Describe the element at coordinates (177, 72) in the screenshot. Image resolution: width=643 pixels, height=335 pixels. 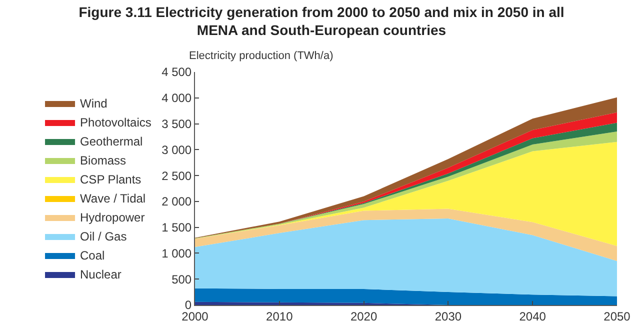
I see `y-tick-label: 4 500` at that location.